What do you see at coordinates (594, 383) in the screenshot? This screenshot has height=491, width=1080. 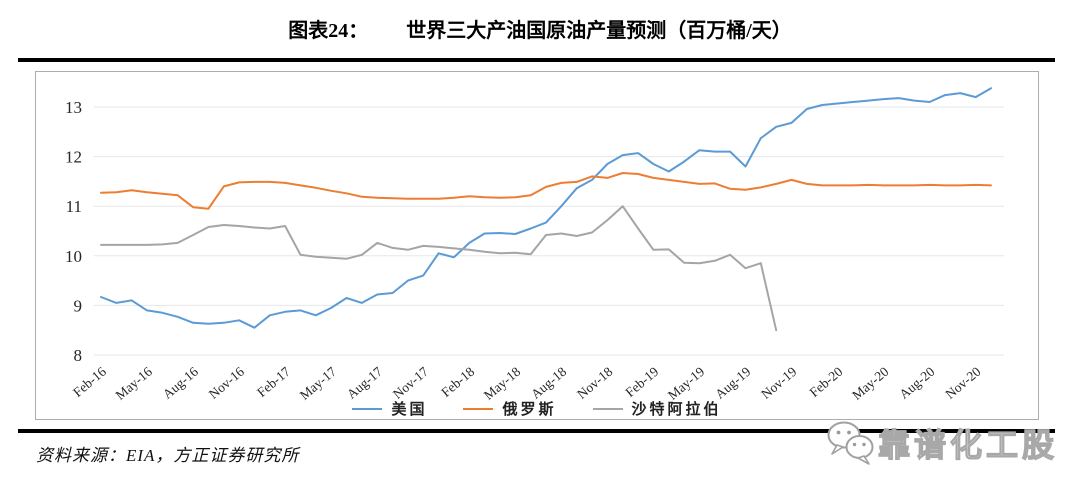 I see `x-axis-label: Nov-18` at bounding box center [594, 383].